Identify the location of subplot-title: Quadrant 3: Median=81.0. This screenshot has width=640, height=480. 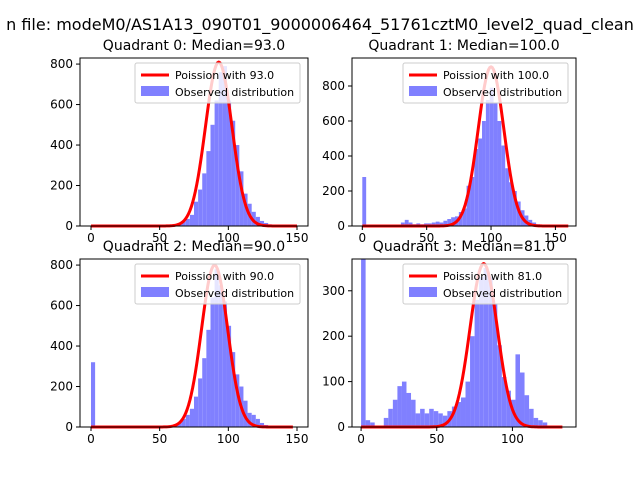
(464, 247).